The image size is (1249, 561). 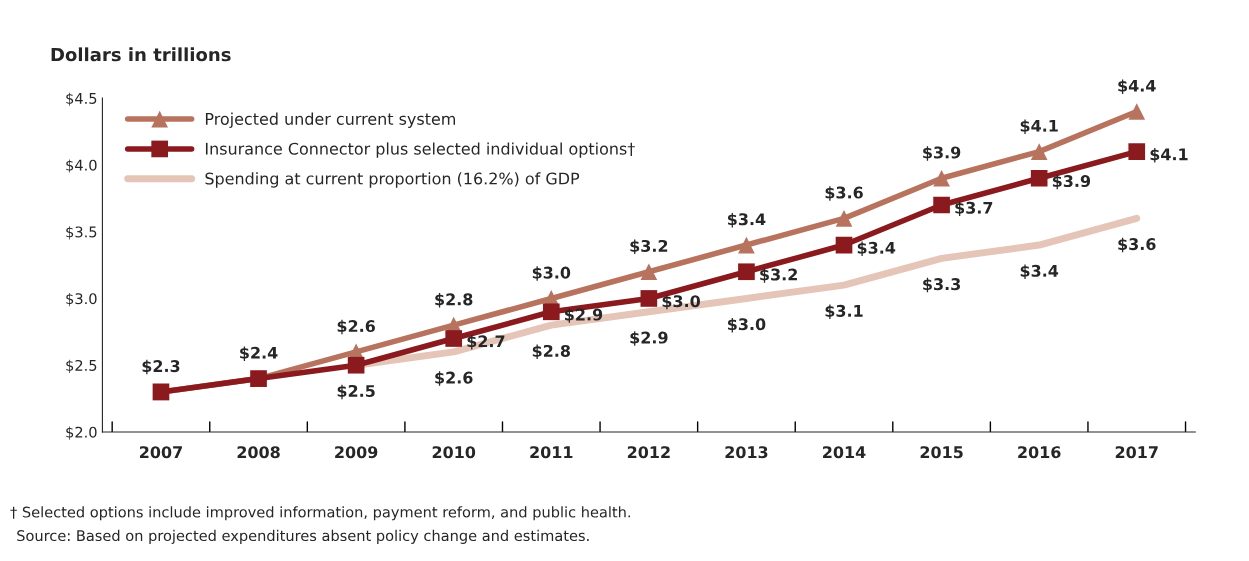 What do you see at coordinates (259, 353) in the screenshot?
I see `data-label: $2.4` at bounding box center [259, 353].